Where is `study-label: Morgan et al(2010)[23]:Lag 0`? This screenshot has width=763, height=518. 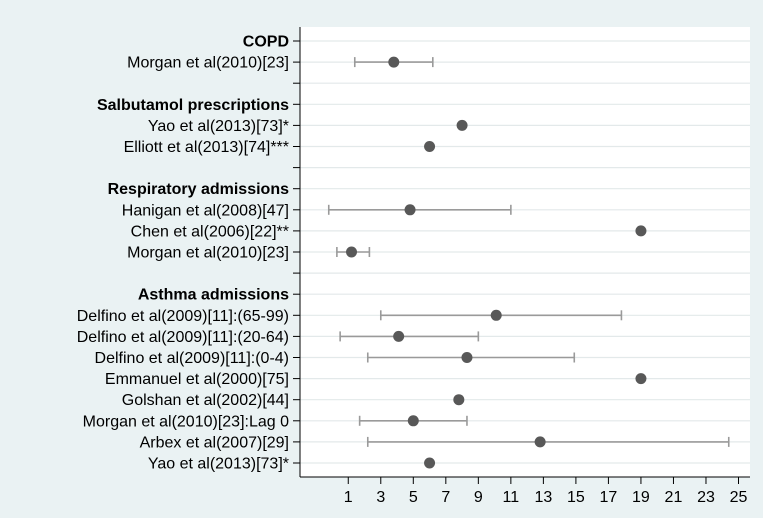
study-label: Morgan et al(2010)[23]:Lag 0 is located at coordinates (186, 421).